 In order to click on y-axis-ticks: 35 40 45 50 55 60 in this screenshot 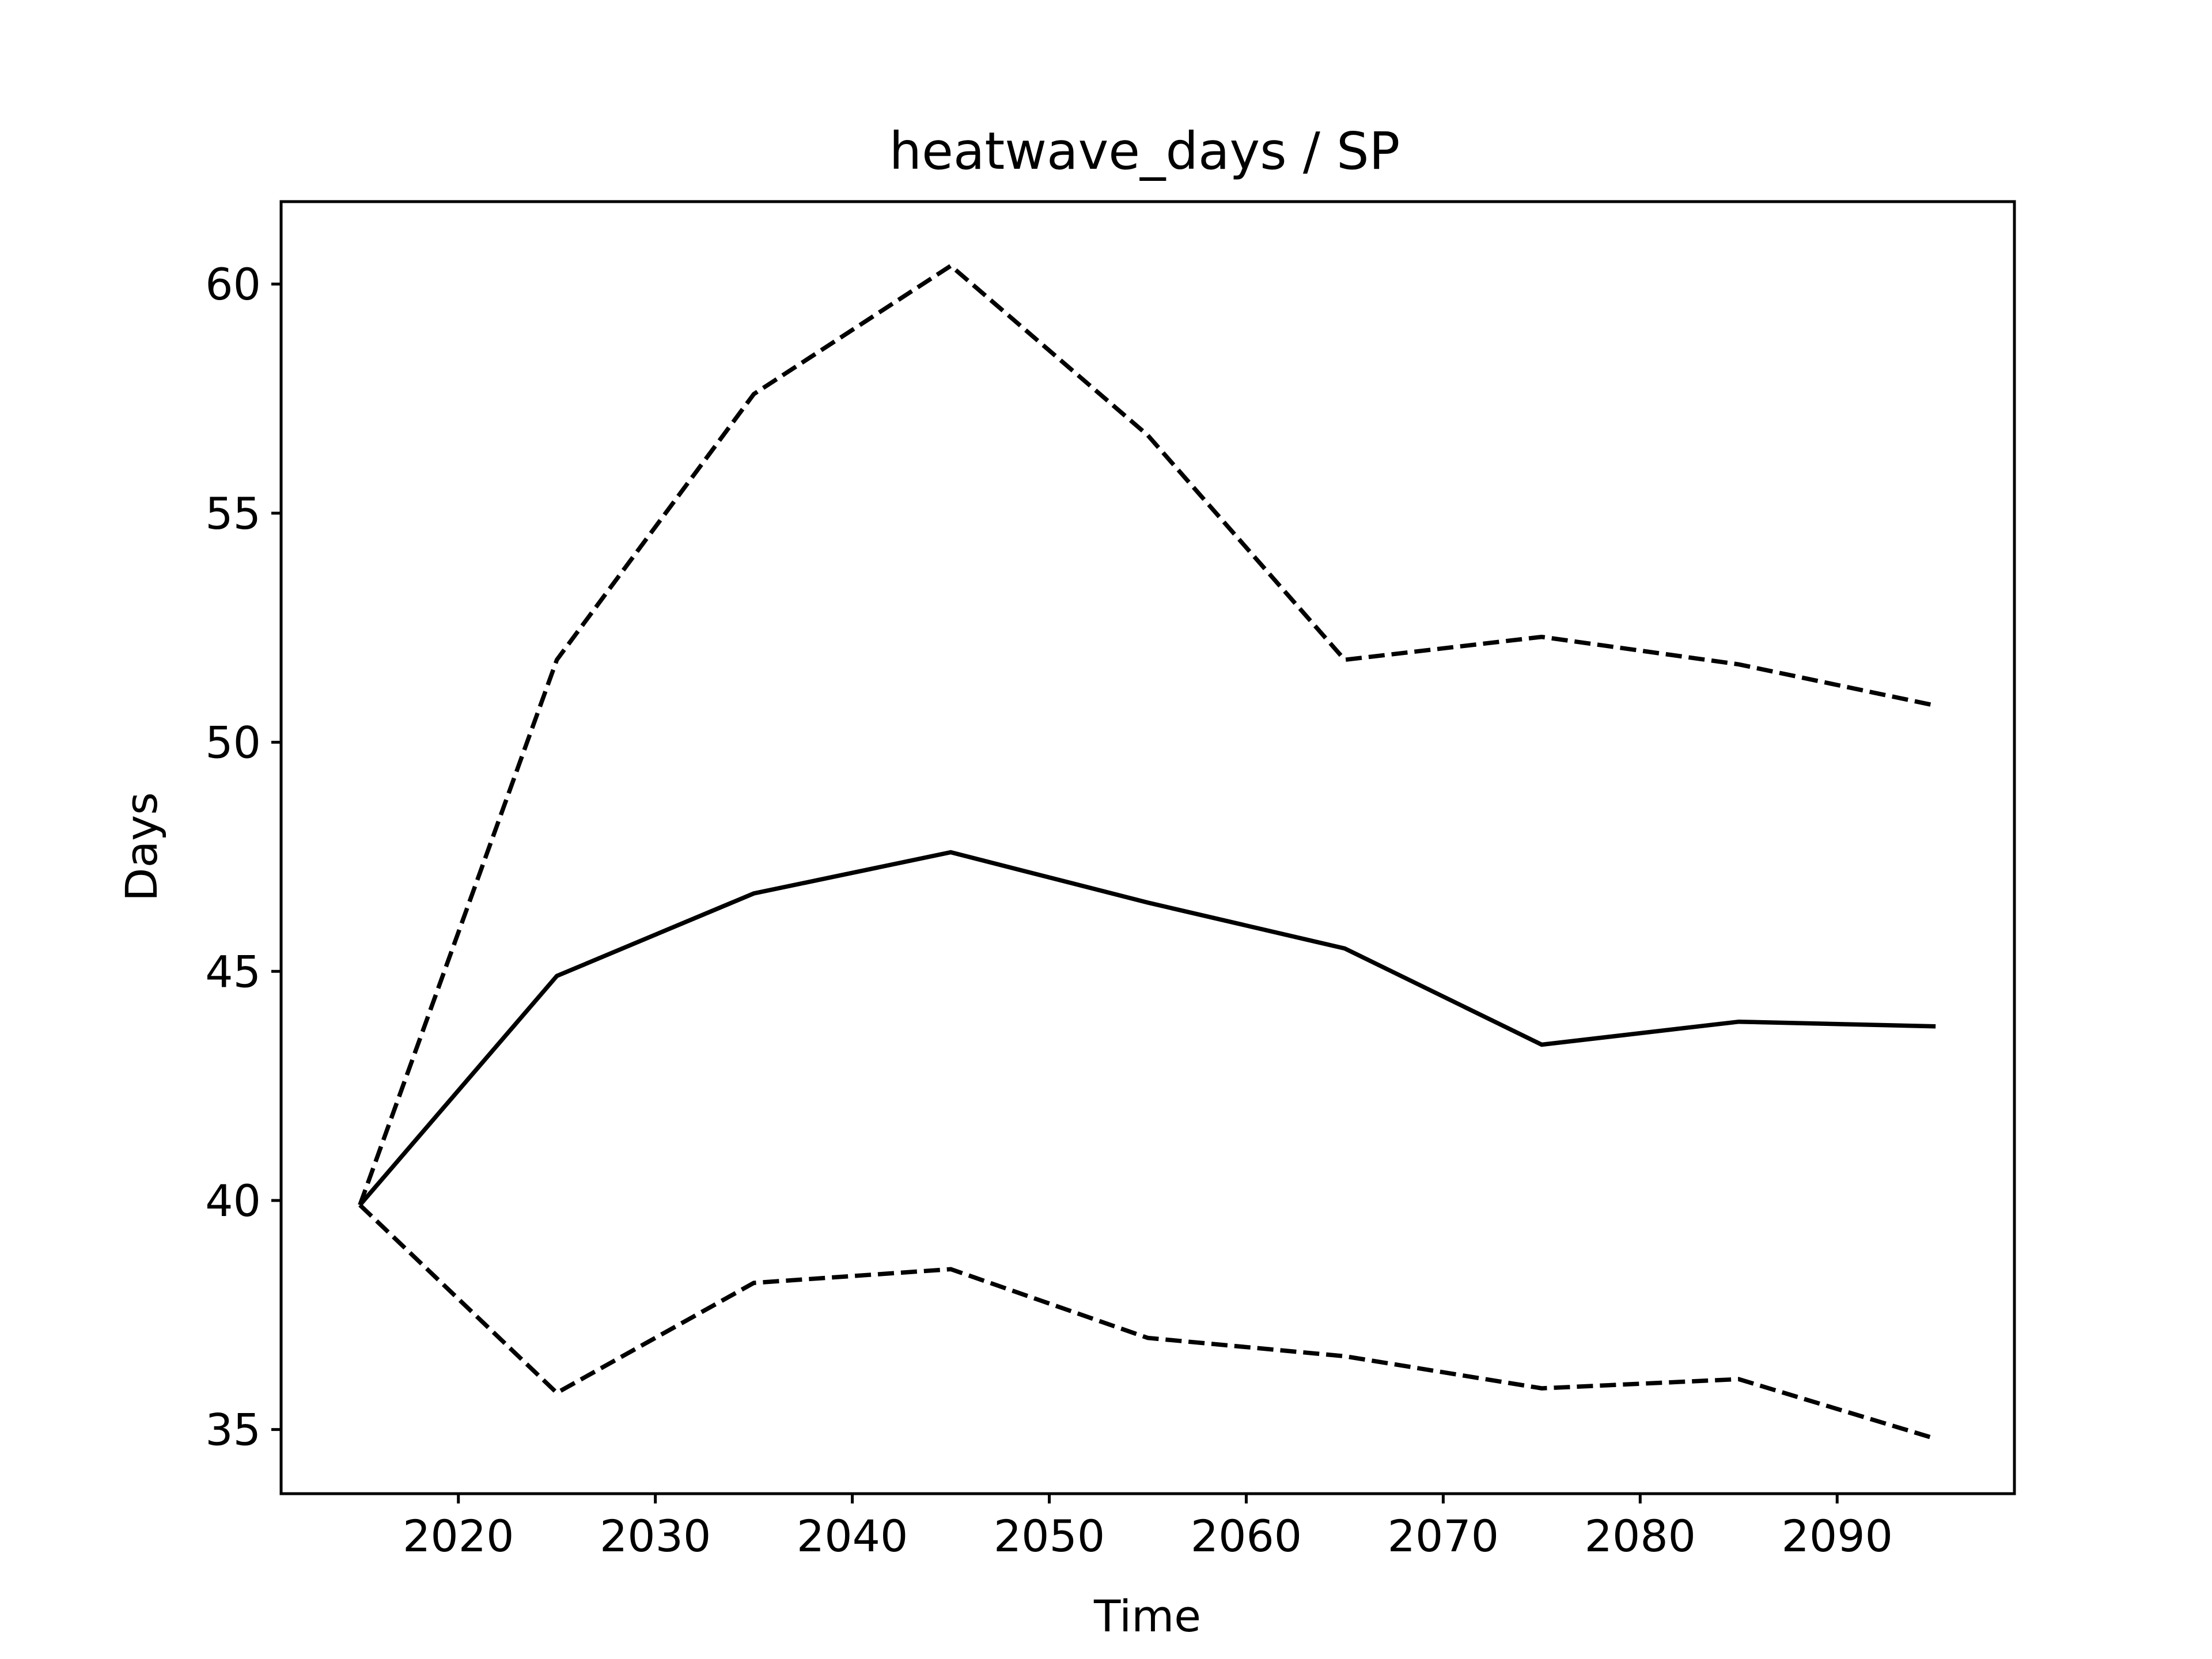, I will do `click(243, 857)`.